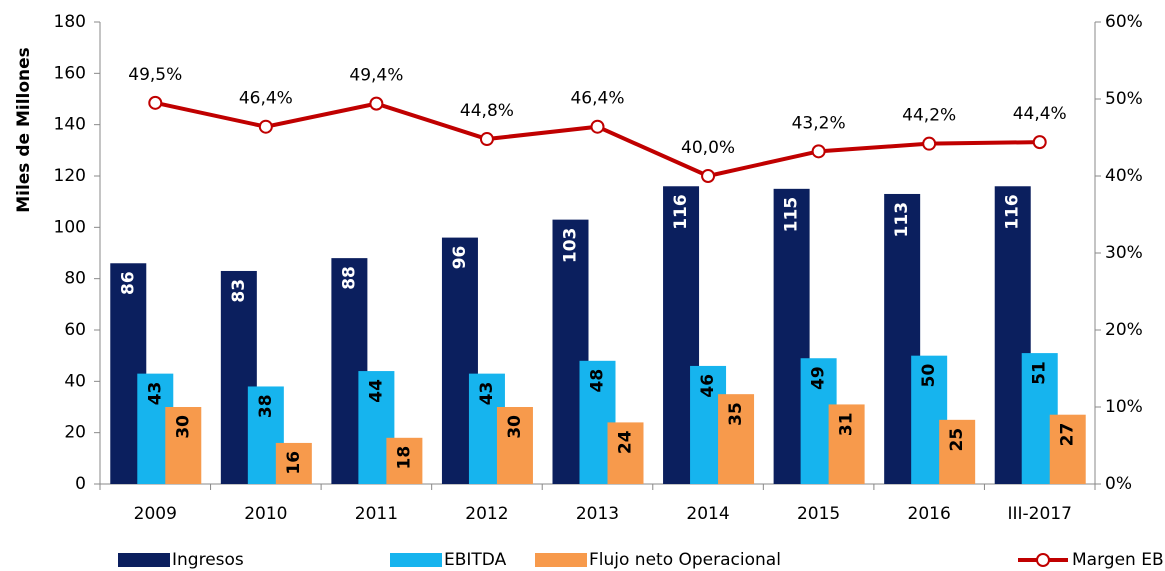 The image size is (1165, 571). What do you see at coordinates (819, 378) in the screenshot?
I see `data-label: 49` at bounding box center [819, 378].